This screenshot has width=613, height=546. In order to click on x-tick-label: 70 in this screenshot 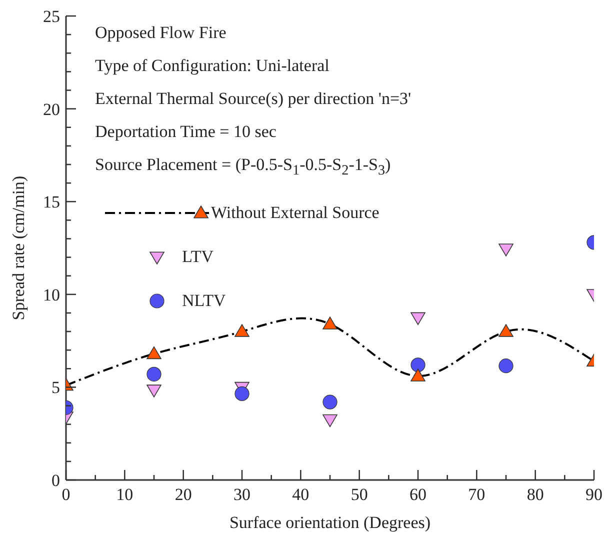, I will do `click(477, 494)`.